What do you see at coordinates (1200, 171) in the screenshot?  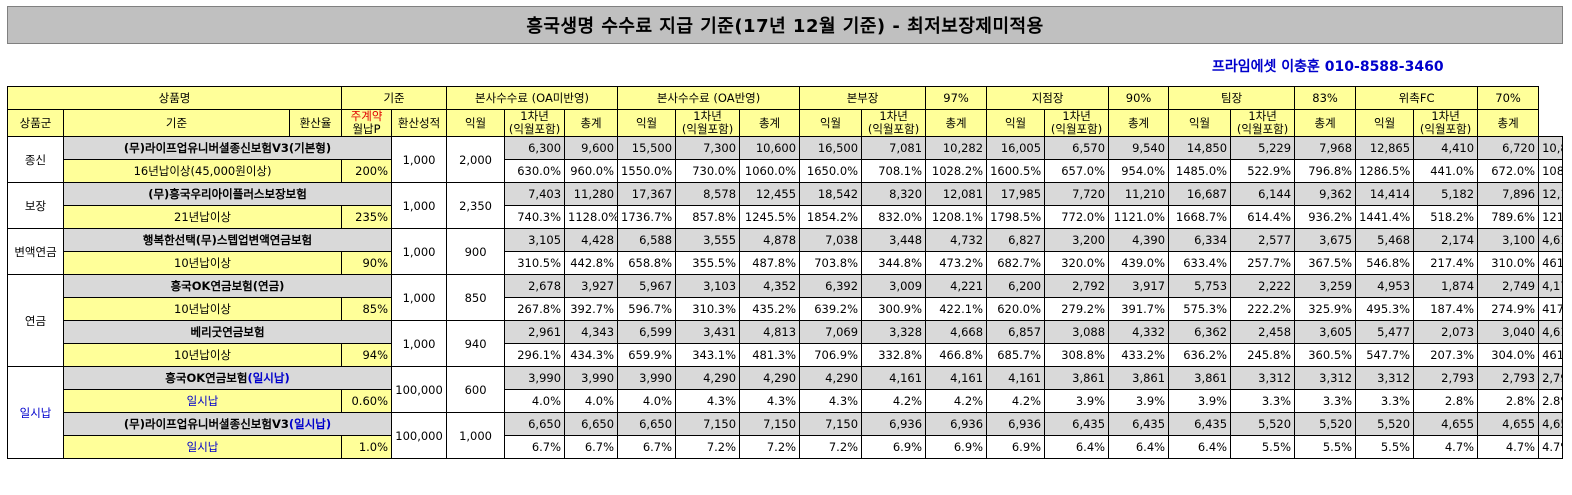 I see `percent-cell: 1485.0%` at bounding box center [1200, 171].